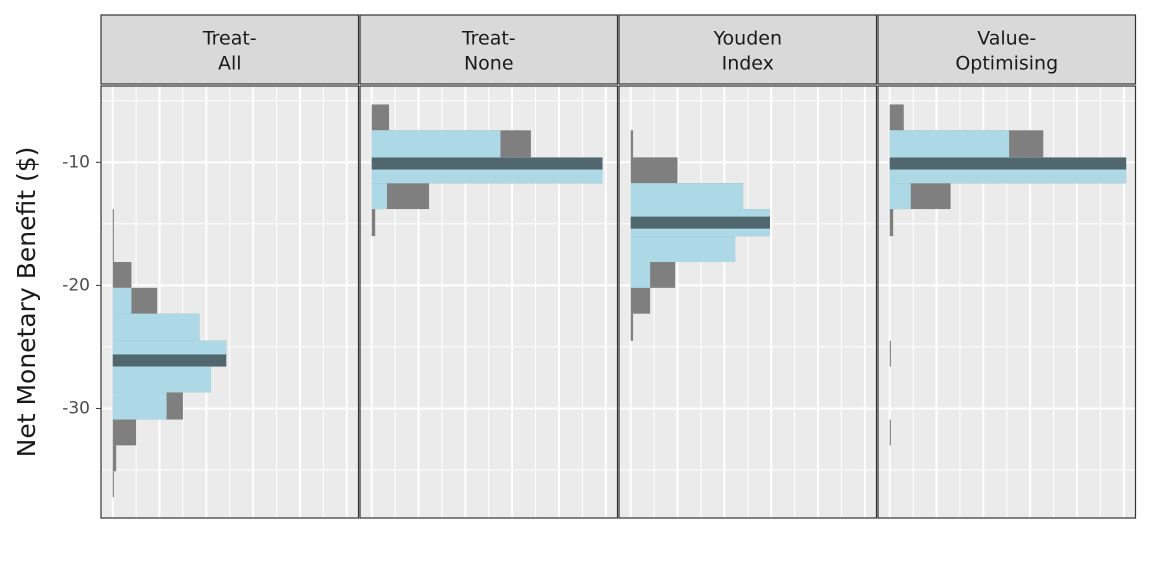 The image size is (1152, 576). Describe the element at coordinates (1006, 39) in the screenshot. I see `strip-label: Value-` at that location.